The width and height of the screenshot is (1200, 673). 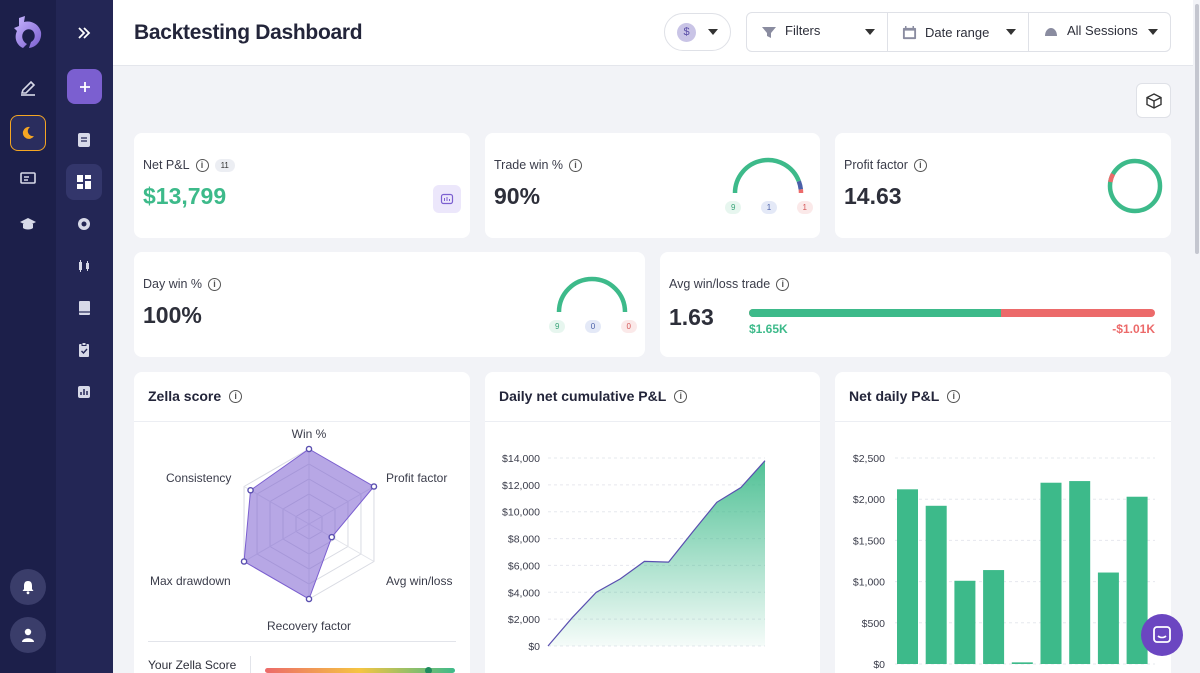 What do you see at coordinates (1133, 329) in the screenshot?
I see `avg-loss-amount: -$1.01K` at bounding box center [1133, 329].